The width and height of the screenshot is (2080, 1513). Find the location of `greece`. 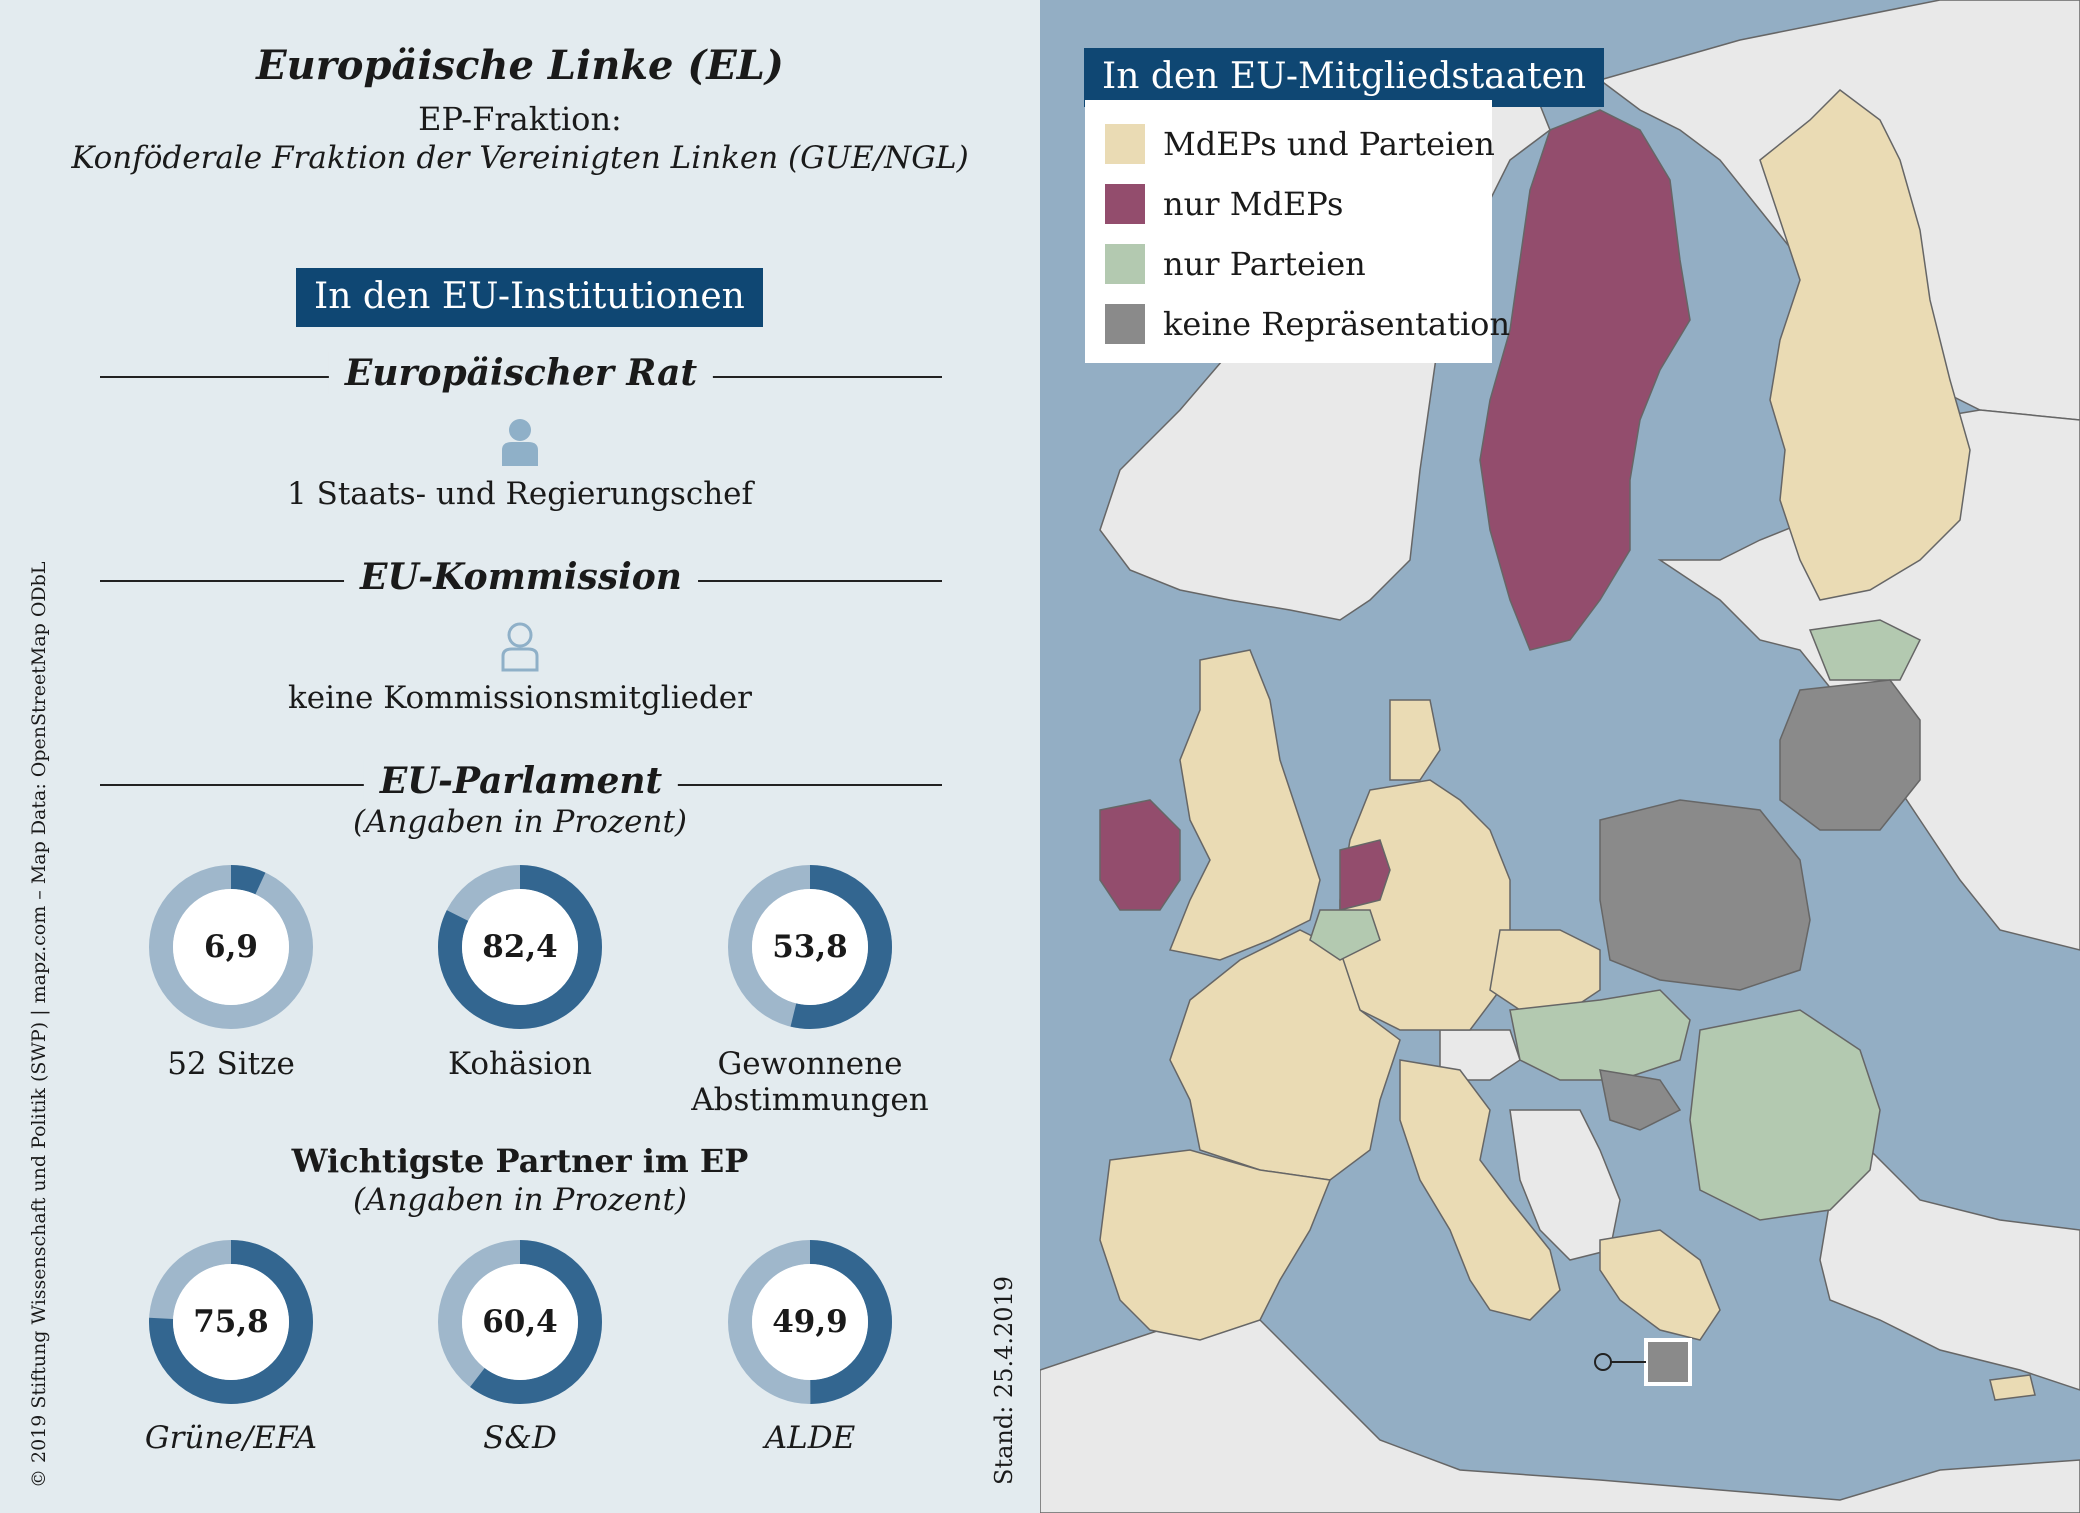

greece is located at coordinates (1660, 1285).